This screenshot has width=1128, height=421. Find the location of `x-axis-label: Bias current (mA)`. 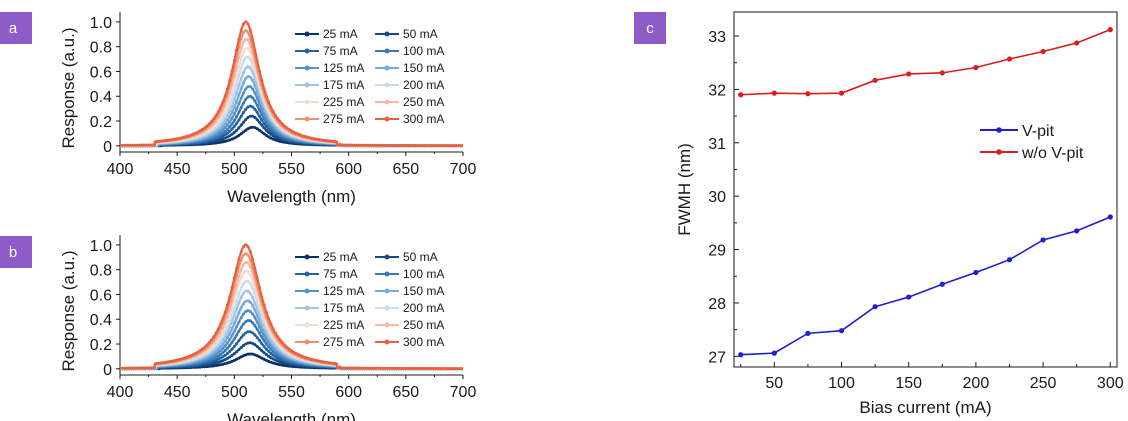

x-axis-label: Bias current (mA) is located at coordinates (925, 407).